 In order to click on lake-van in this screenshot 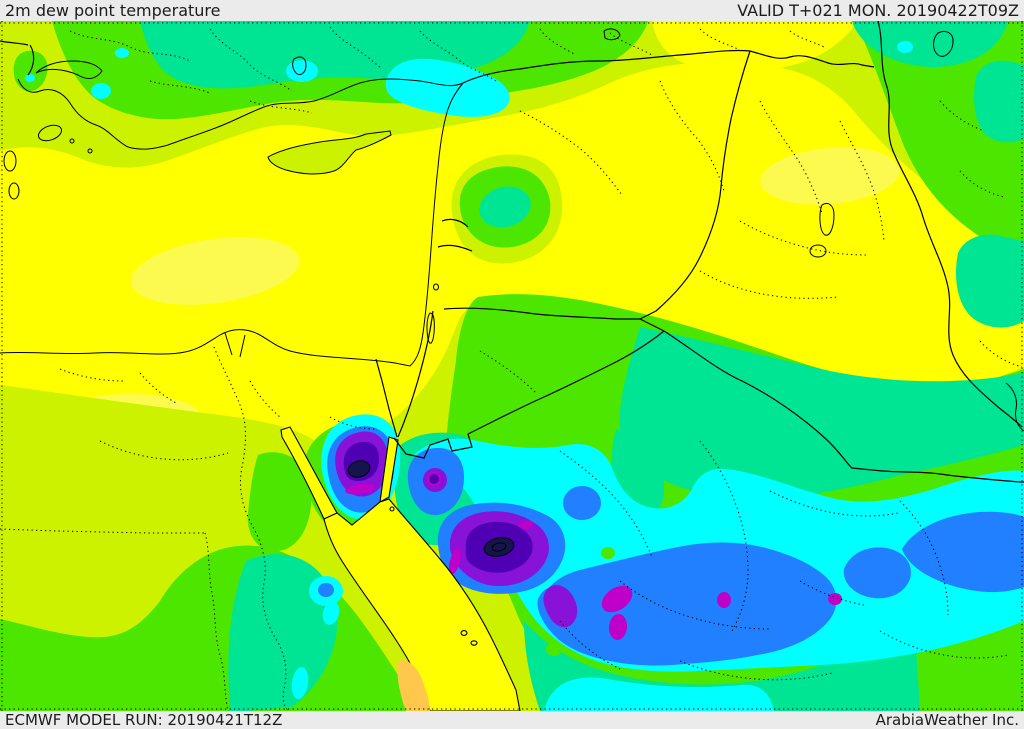, I will do `click(612, 34)`.